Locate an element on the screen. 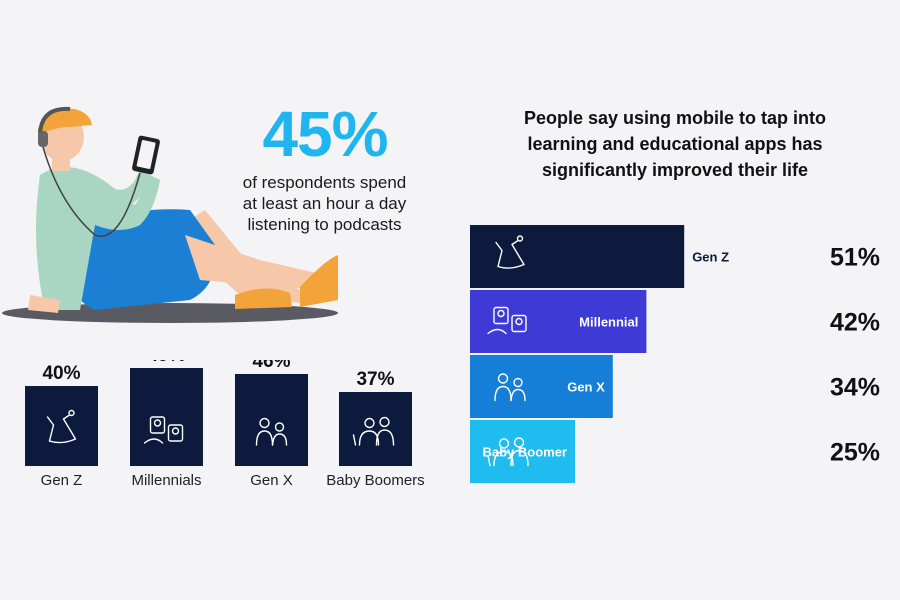 The height and width of the screenshot is (600, 900). bar-gen-x is located at coordinates (271, 420).